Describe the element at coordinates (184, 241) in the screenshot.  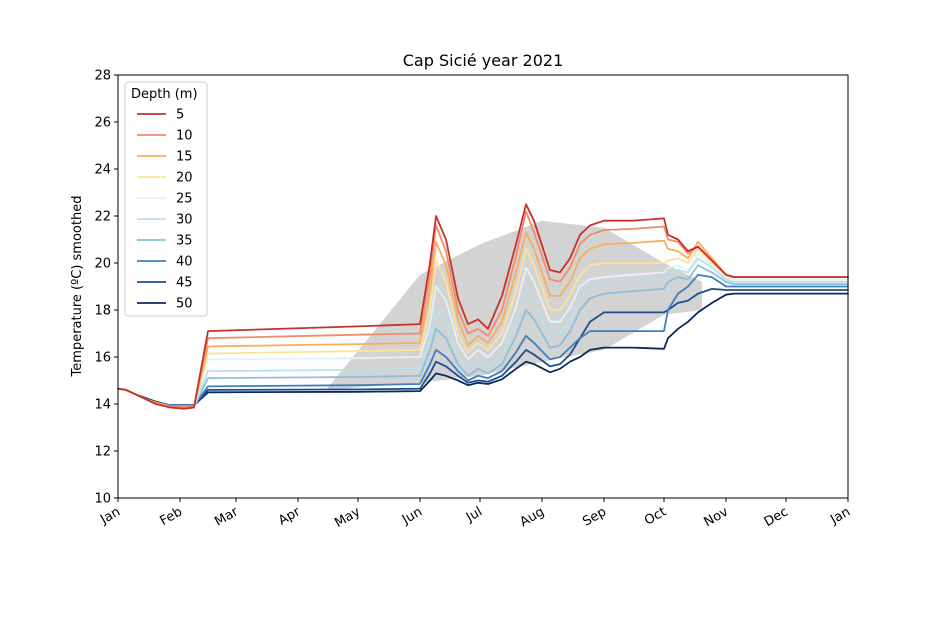
I see `legend-label-35: 35` at that location.